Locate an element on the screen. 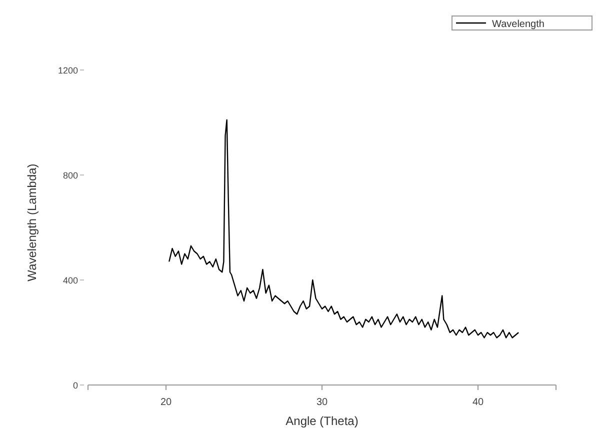 The width and height of the screenshot is (610, 441). y-axis-title: Wavelength (Lambda) is located at coordinates (32, 223).